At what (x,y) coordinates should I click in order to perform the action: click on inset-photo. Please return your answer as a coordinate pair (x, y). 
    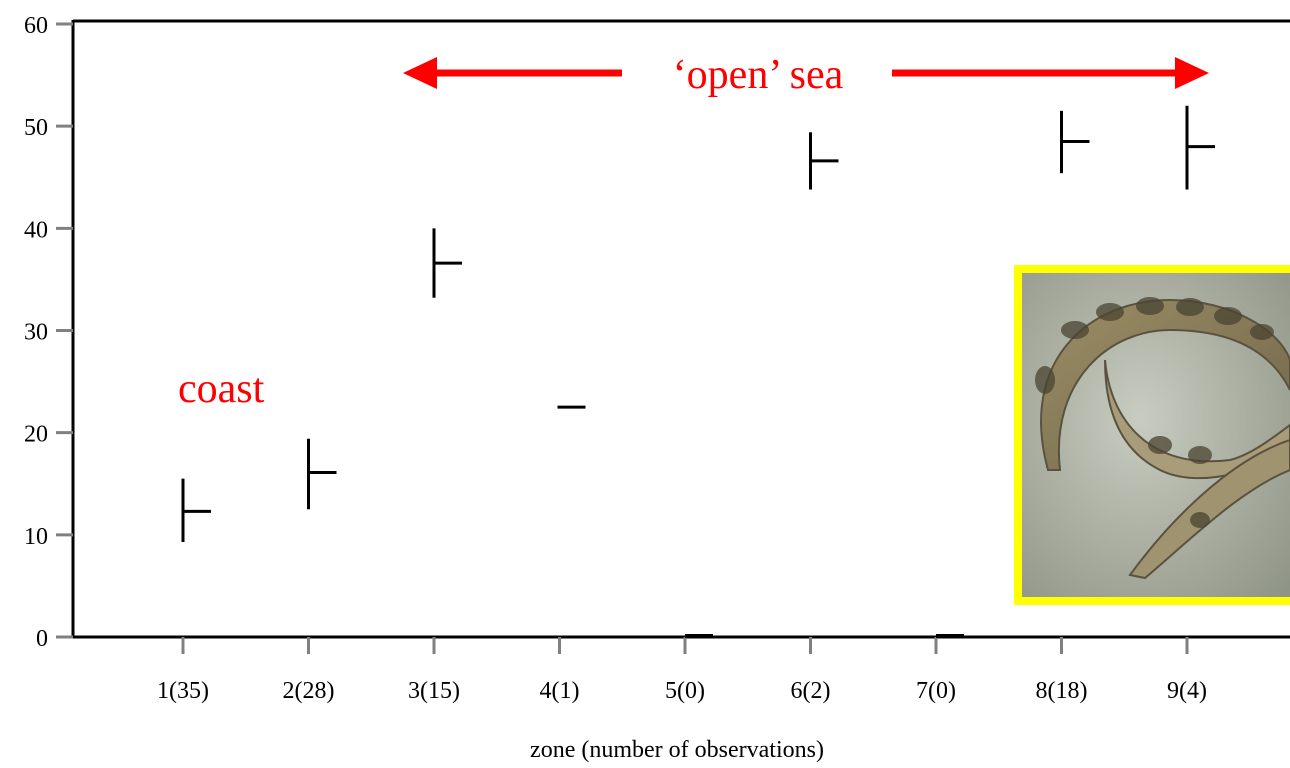
    Looking at the image, I should click on (1152, 435).